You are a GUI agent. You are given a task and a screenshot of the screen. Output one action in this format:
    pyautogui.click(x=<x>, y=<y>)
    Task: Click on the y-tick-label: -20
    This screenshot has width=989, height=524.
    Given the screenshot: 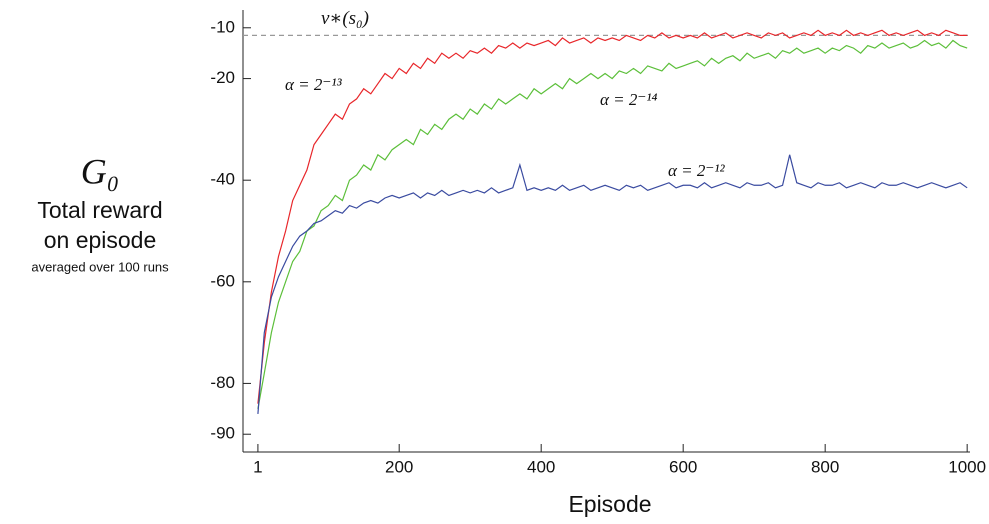 What is the action you would take?
    pyautogui.click(x=222, y=77)
    